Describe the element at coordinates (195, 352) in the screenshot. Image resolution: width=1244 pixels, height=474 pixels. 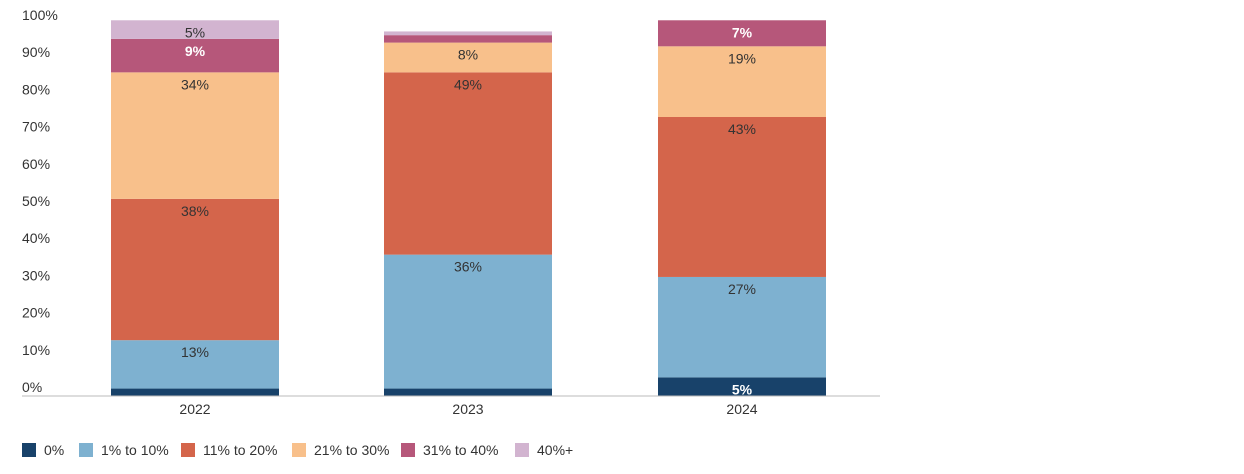
I see `data-label: 13%` at that location.